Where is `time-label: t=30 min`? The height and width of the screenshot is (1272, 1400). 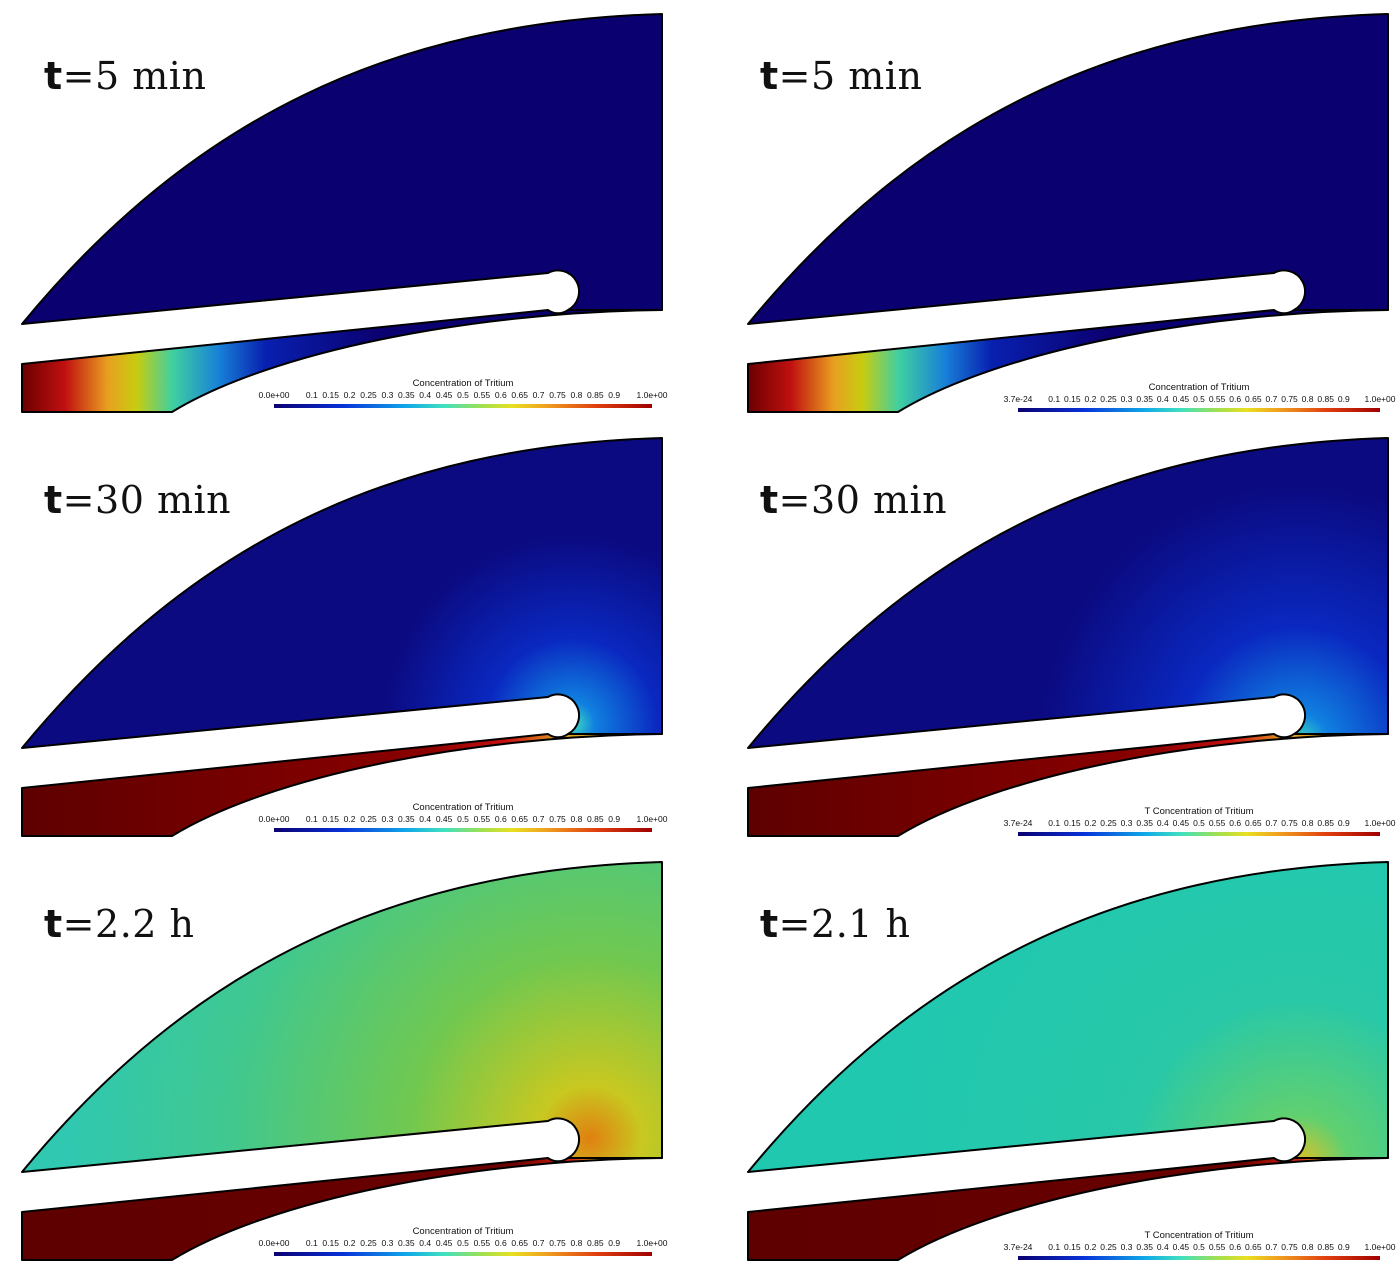 time-label: t=30 min is located at coordinates (137, 500).